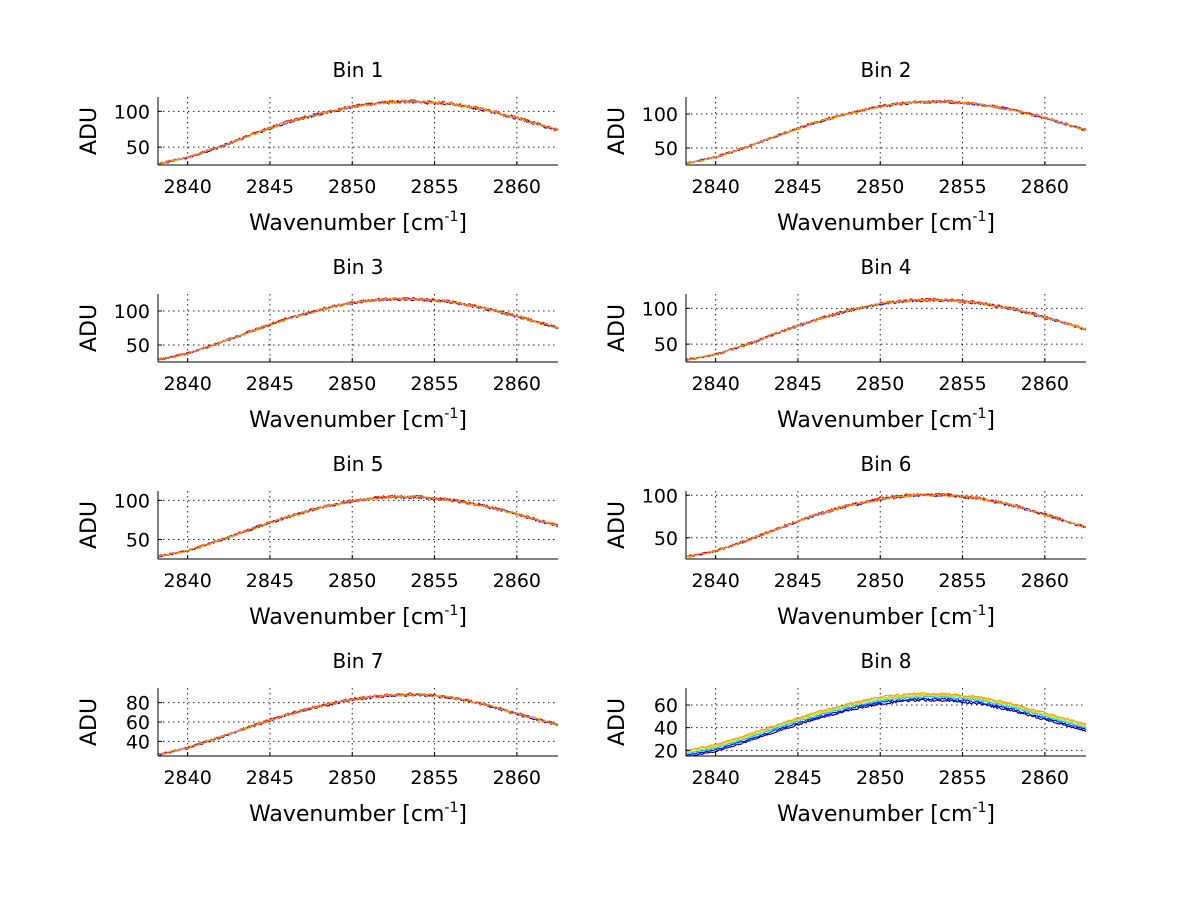 The image size is (1200, 901). I want to click on subplot-title: Bin 2, so click(885, 70).